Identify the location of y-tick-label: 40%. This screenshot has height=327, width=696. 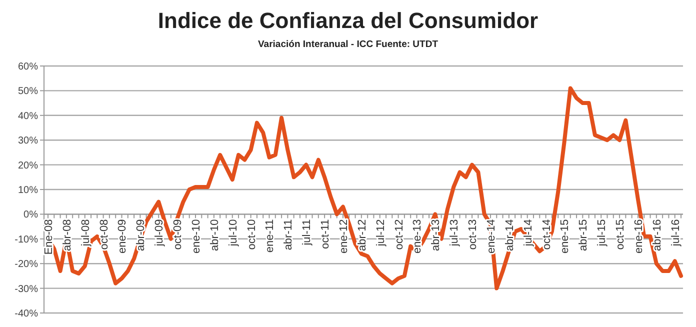
(28, 116).